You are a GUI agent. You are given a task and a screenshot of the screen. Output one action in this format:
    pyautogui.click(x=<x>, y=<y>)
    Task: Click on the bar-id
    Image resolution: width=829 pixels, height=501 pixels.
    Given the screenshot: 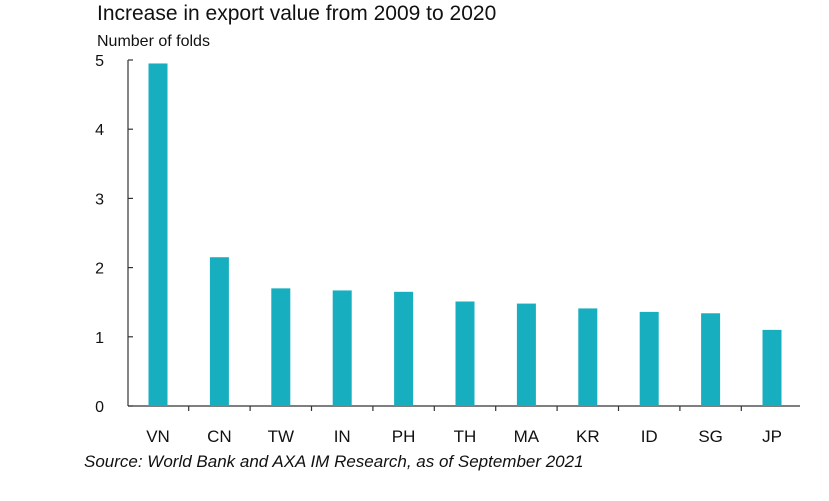 What is the action you would take?
    pyautogui.click(x=649, y=358)
    